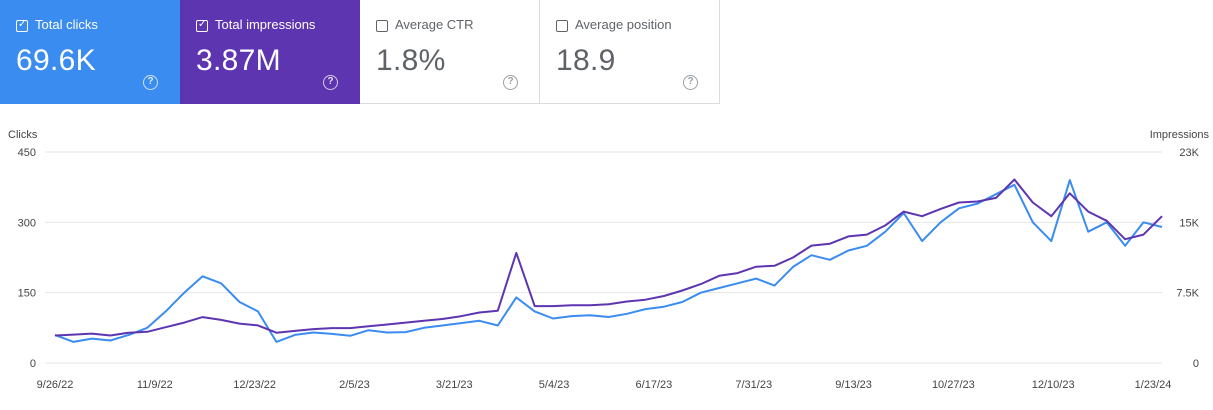 The width and height of the screenshot is (1213, 410). Describe the element at coordinates (411, 60) in the screenshot. I see `card-value: 1.8%` at that location.